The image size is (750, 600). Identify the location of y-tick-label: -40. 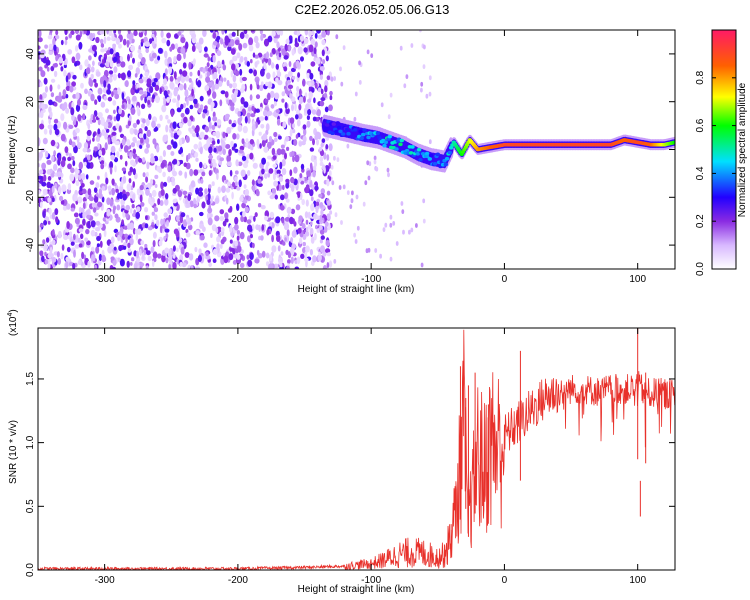
(30, 244).